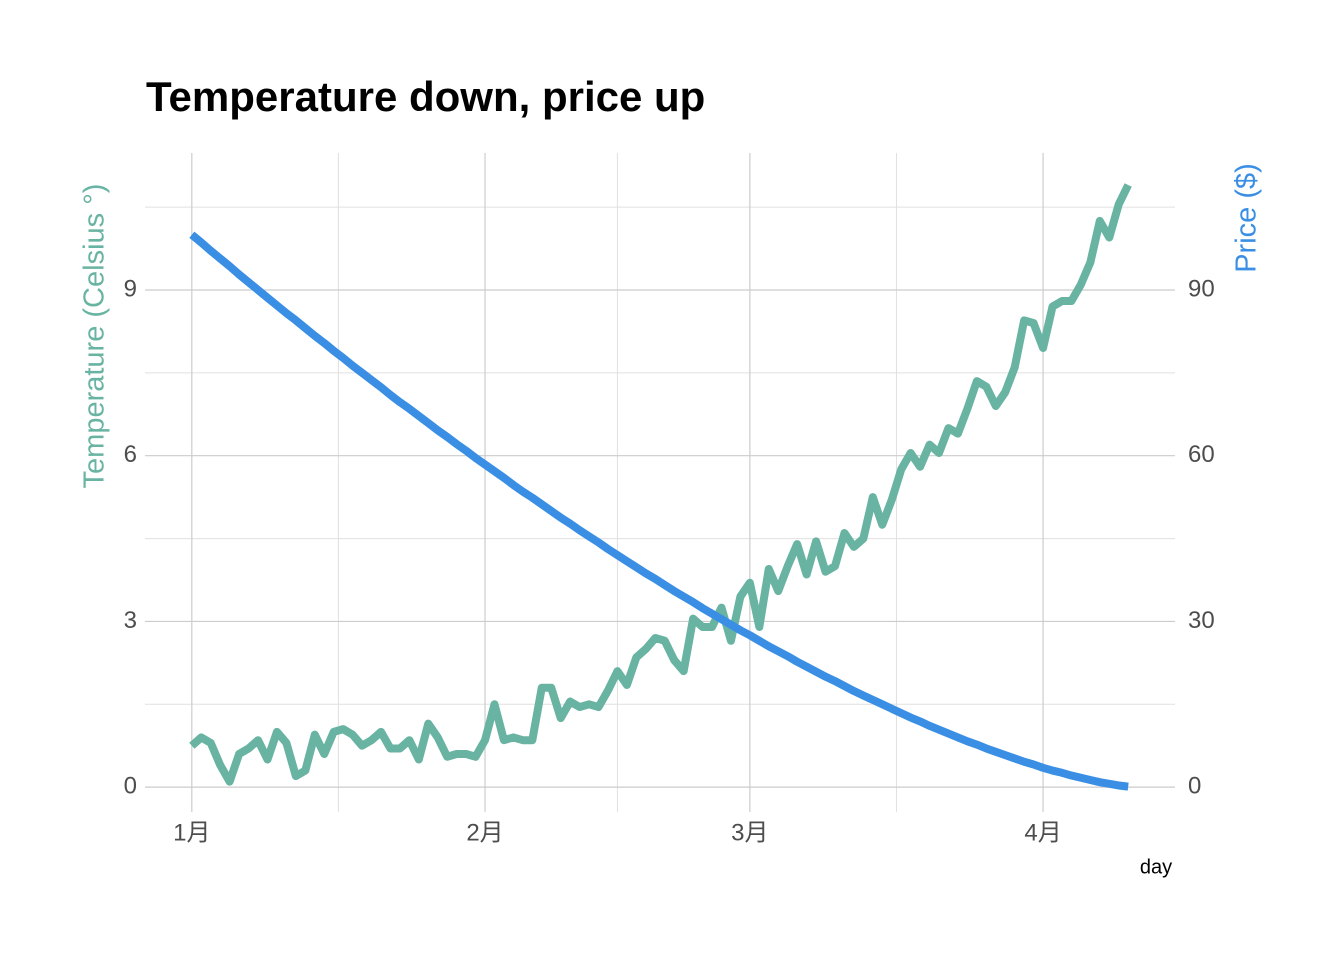  What do you see at coordinates (130, 785) in the screenshot?
I see `y-tick-label: 0` at bounding box center [130, 785].